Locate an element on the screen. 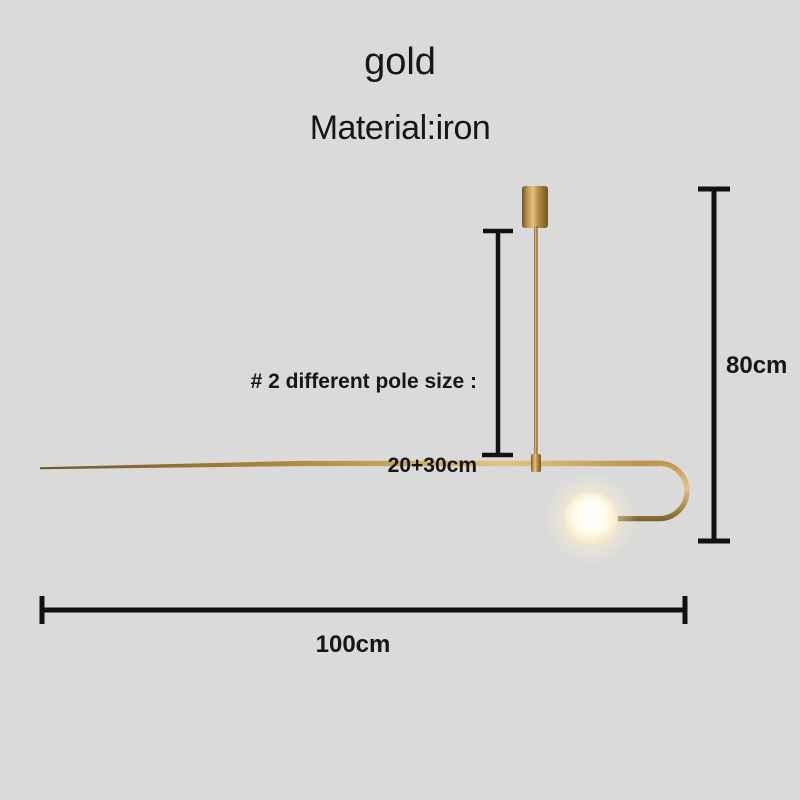 The image size is (800, 800). rod-connector is located at coordinates (536, 463).